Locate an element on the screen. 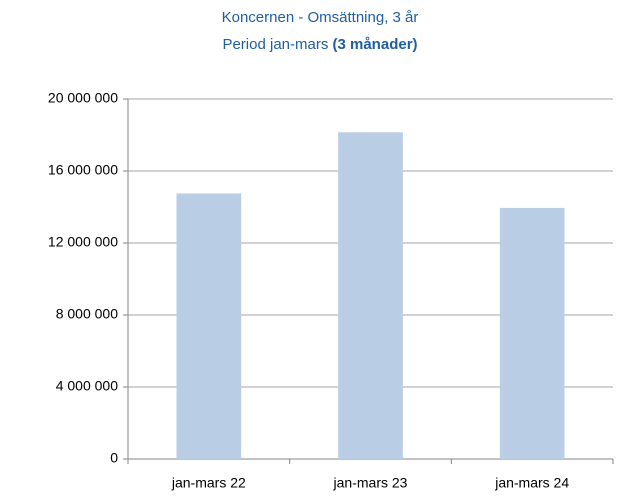  y-tick-label: 12 000 000 is located at coordinates (83, 242).